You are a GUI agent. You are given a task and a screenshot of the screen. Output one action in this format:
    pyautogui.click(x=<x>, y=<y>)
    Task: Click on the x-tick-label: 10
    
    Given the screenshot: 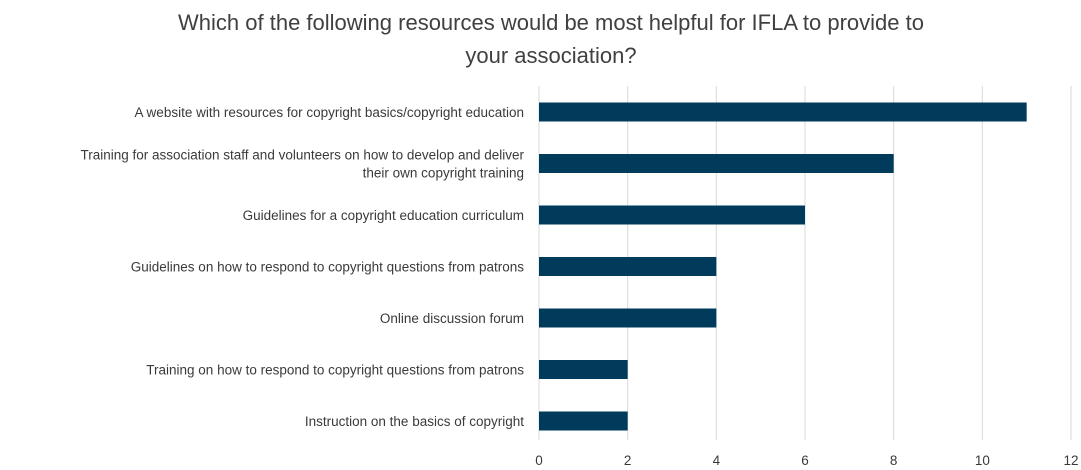 What is the action you would take?
    pyautogui.click(x=982, y=460)
    